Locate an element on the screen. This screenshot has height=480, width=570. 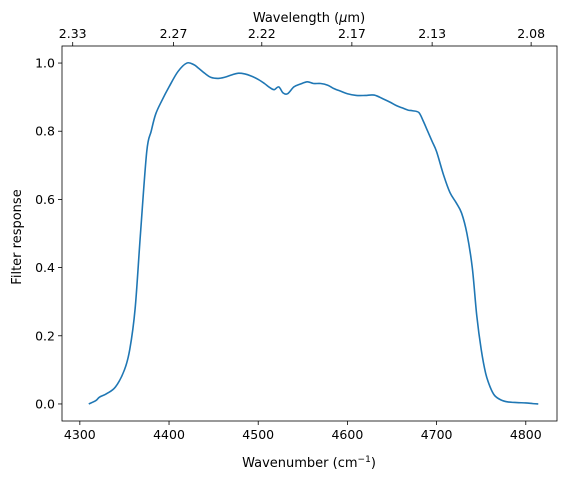
y-tick-label: 1.0 is located at coordinates (45, 63).